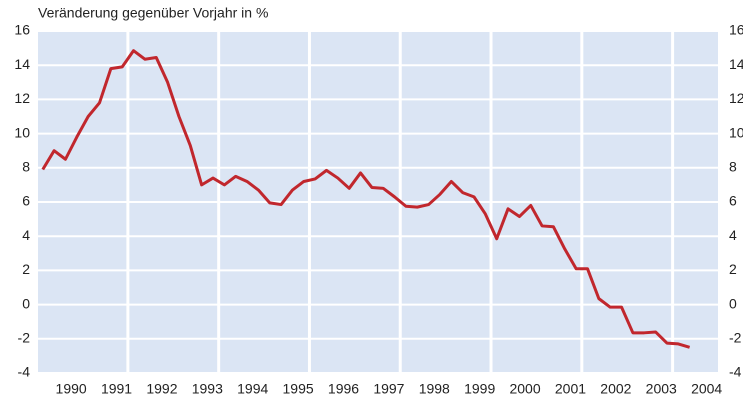 The image size is (743, 400). Describe the element at coordinates (26, 201) in the screenshot. I see `y-tick-label: 6` at that location.